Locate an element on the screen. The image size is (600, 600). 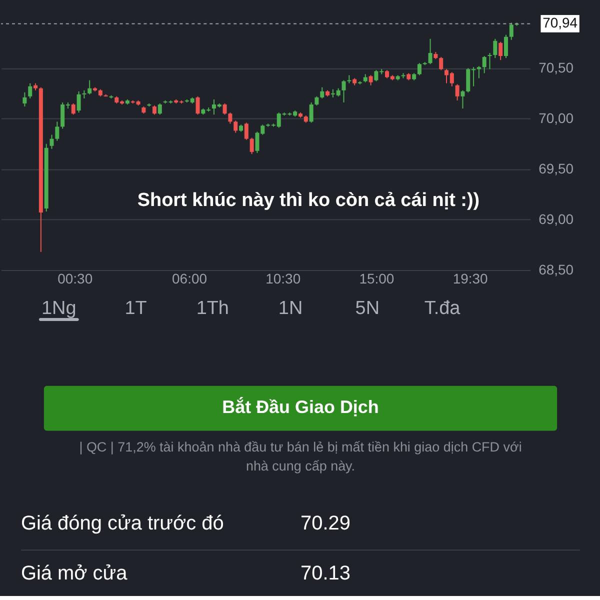
text: Bắt Đầu Giao Dịch is located at coordinates (300, 406).